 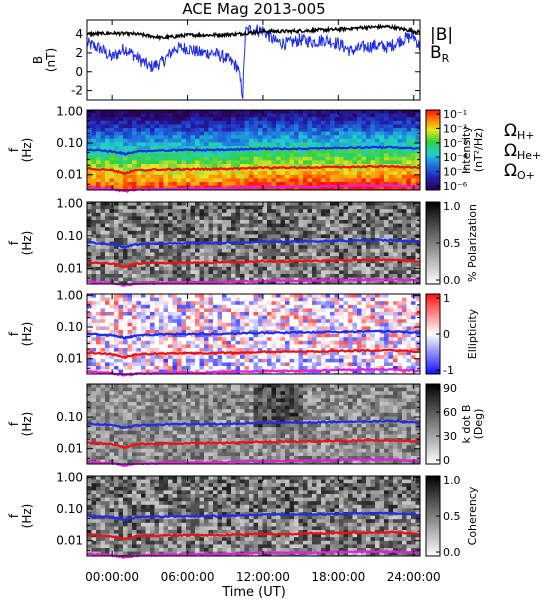 I want to click on ellipticity-colorbar-tick-label: 1, so click(x=446, y=298).